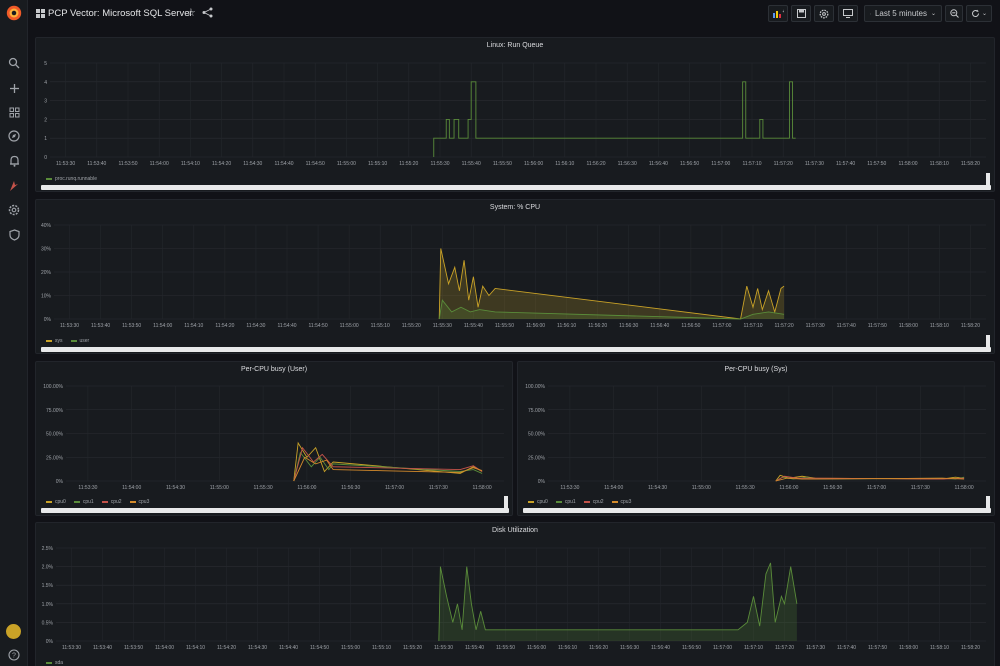  I want to click on x-tick-label: 11:55:50, so click(502, 164).